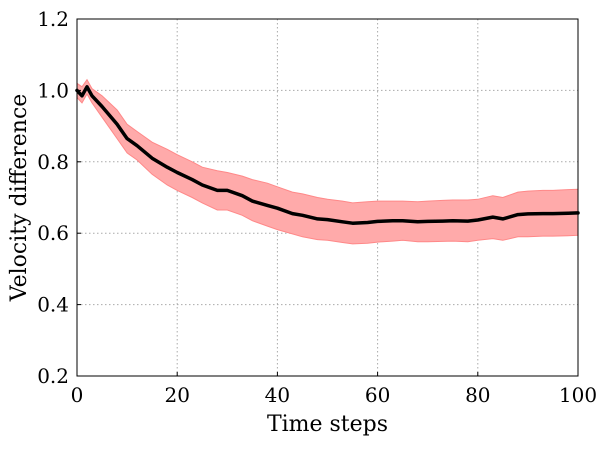 This screenshot has height=451, width=606. I want to click on y-tick-label-3: 0.8, so click(53, 162).